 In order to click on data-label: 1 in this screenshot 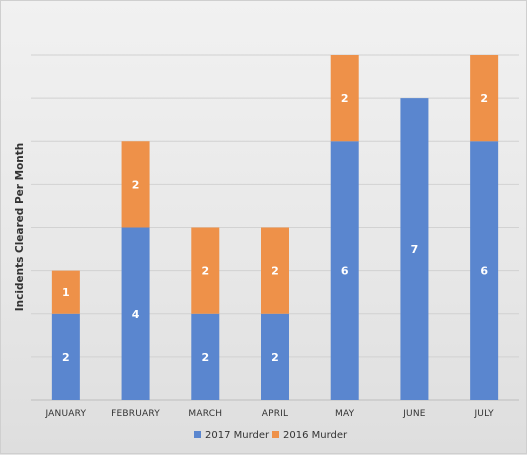, I will do `click(66, 292)`.